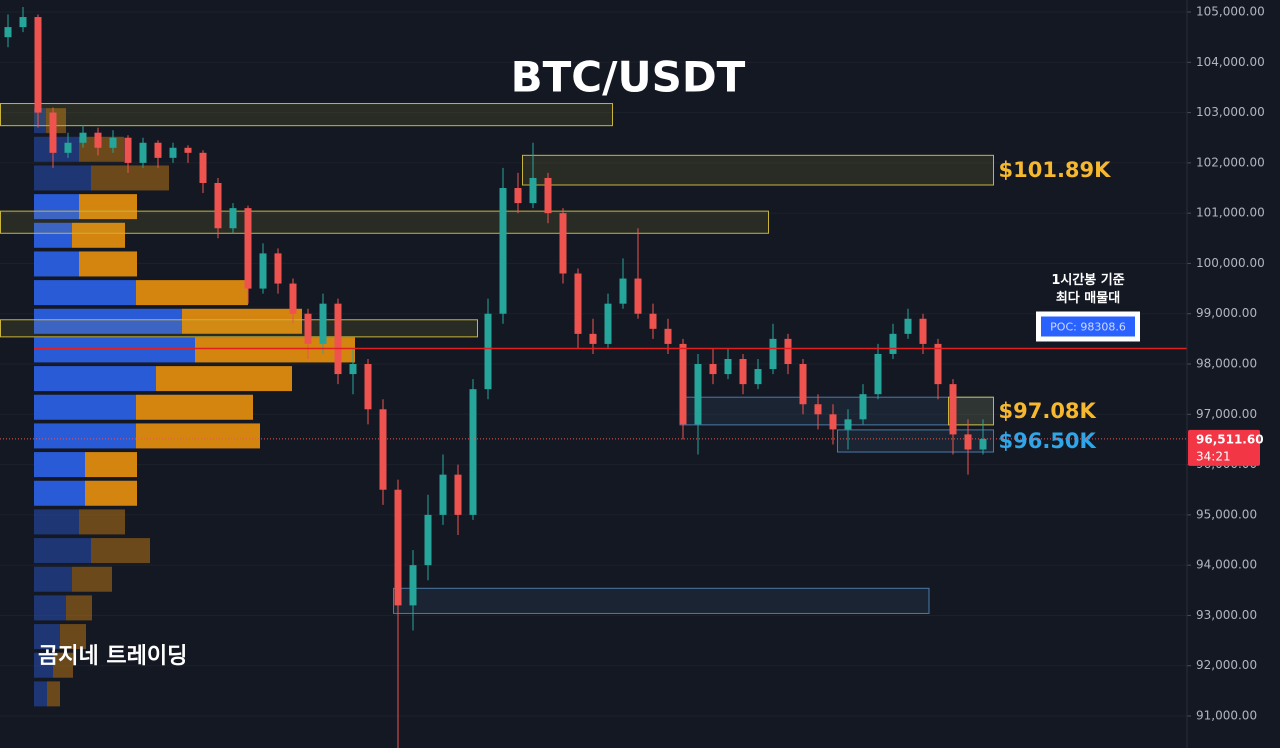 The image size is (1280, 748). I want to click on poc-box, so click(1088, 326).